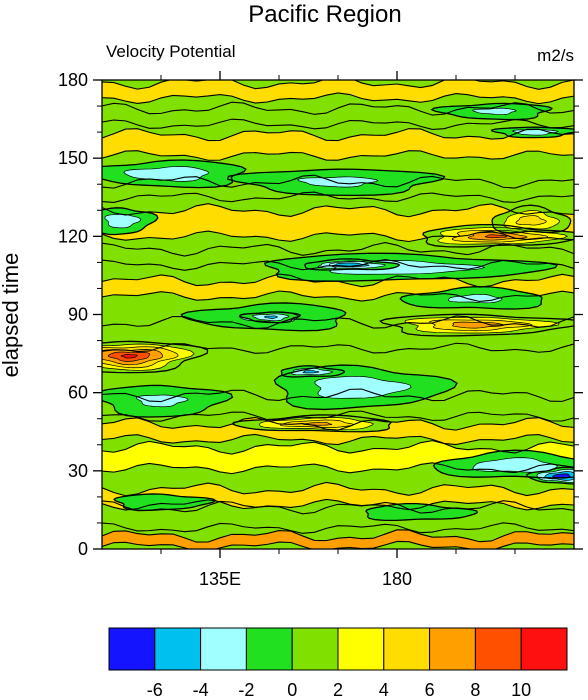  Describe the element at coordinates (73, 80) in the screenshot. I see `y-tick-label: 180` at that location.